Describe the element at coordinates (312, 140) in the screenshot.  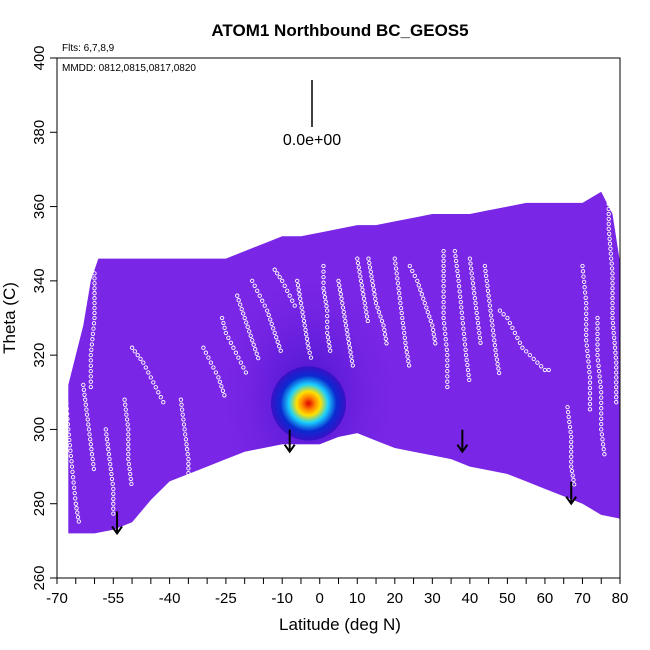
I see `scale-label: 0.0e+00` at that location.